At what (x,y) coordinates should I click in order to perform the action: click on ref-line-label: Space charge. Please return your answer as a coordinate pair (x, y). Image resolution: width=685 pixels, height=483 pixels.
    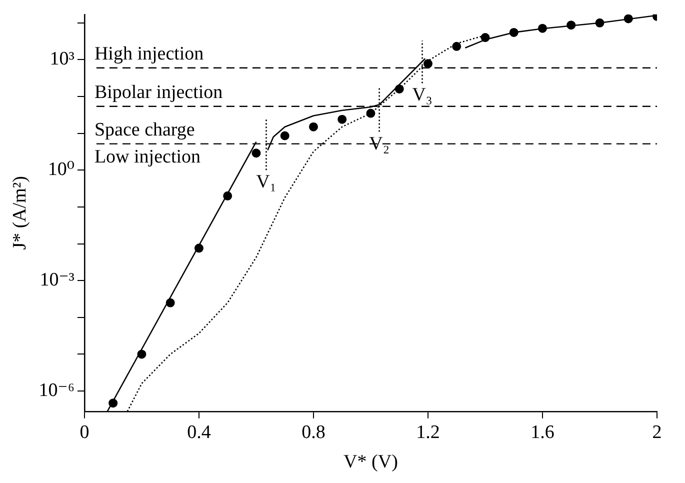
    Looking at the image, I should click on (144, 129).